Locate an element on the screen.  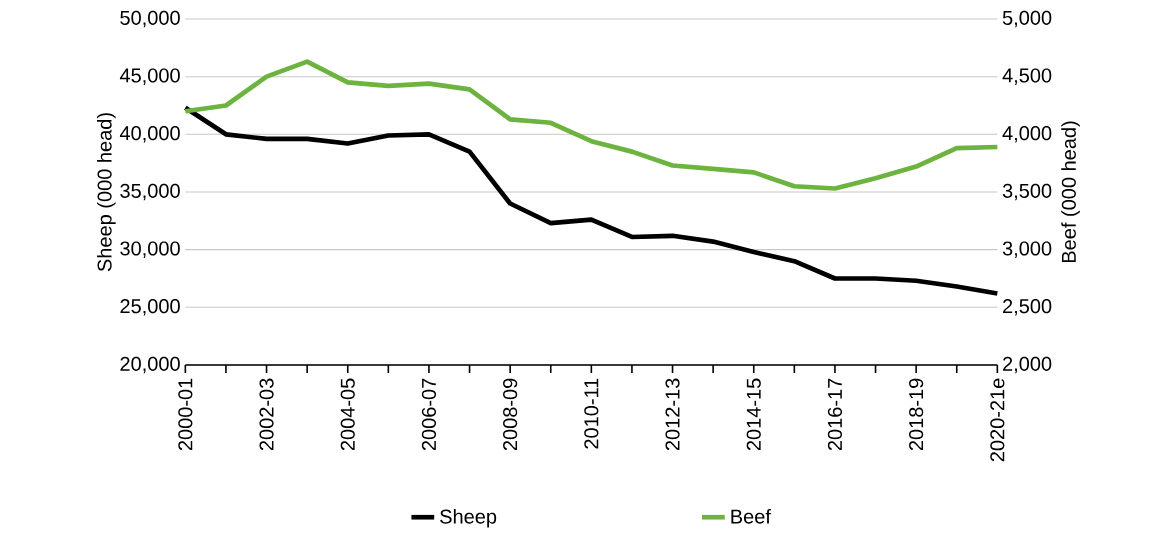
x-tick-label: 2010-11 is located at coordinates (591, 413).